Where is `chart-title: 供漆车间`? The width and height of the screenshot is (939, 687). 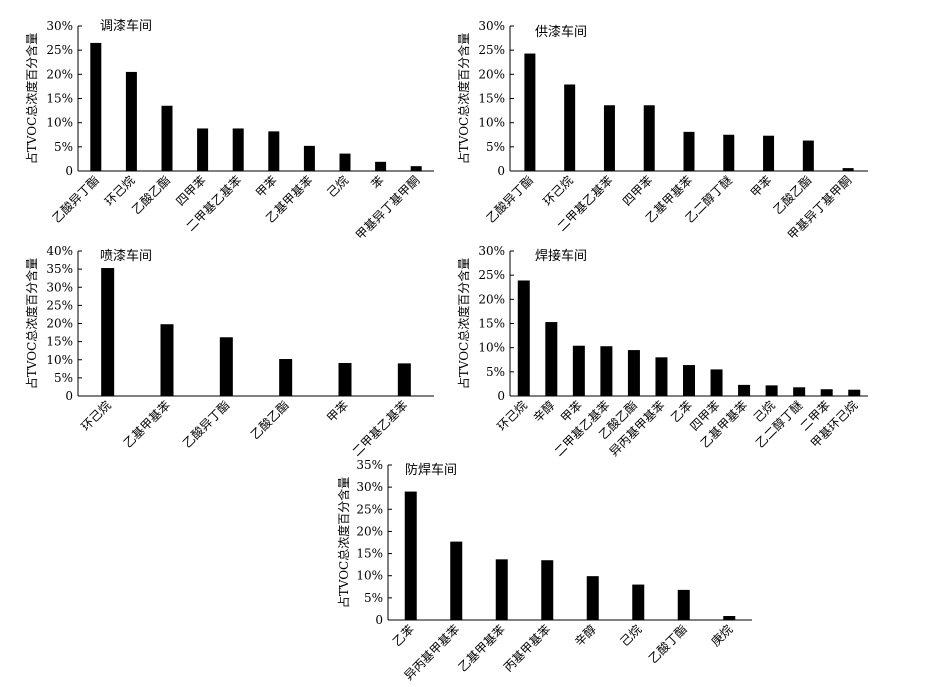 chart-title: 供漆车间 is located at coordinates (561, 32).